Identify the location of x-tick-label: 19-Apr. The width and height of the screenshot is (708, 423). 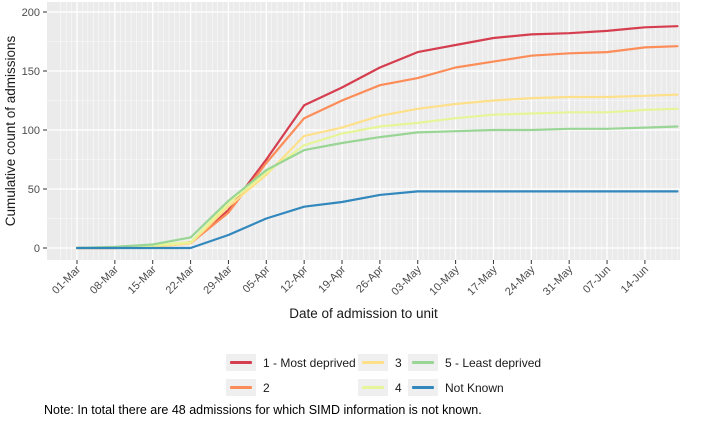
(332, 279).